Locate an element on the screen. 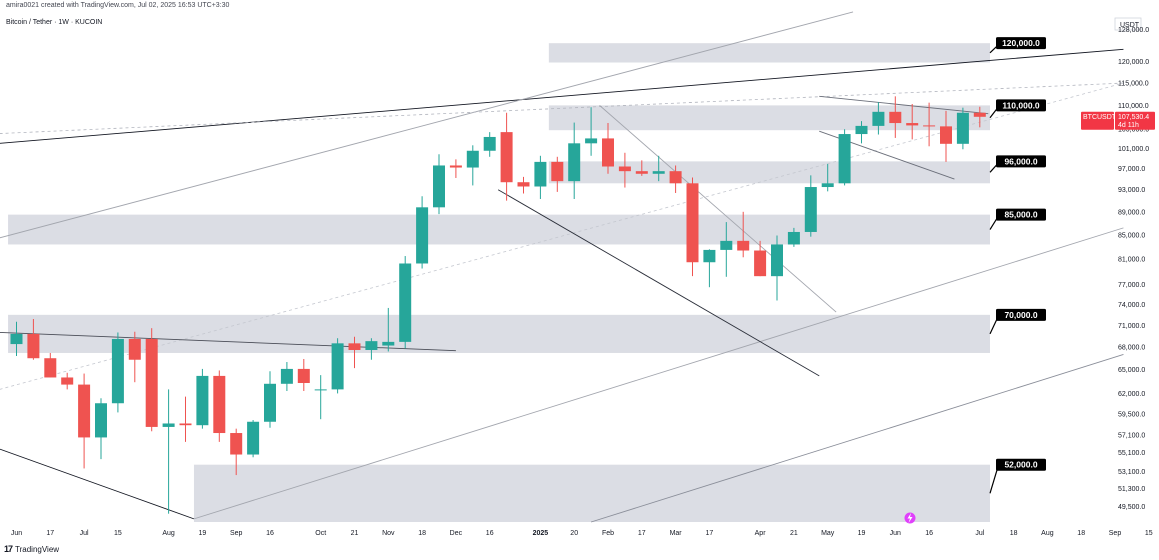  zone-badge: 52,000.0 is located at coordinates (1017, 476).